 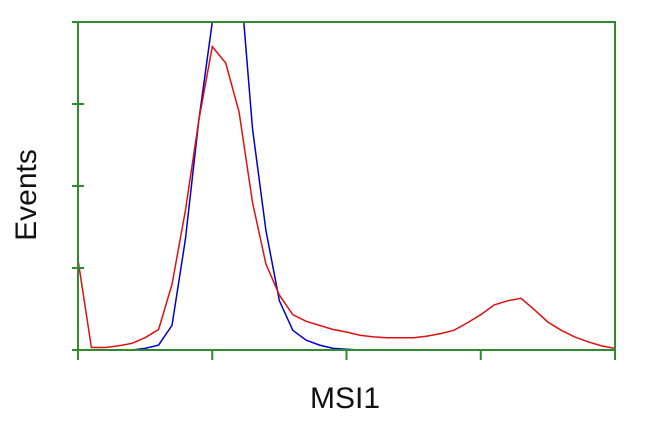 What do you see at coordinates (345, 398) in the screenshot?
I see `x-axis-label: MSI1` at bounding box center [345, 398].